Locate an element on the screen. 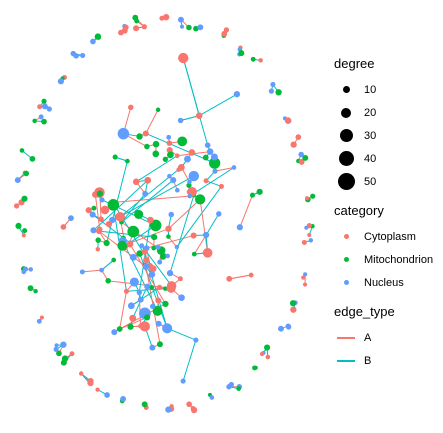  legend-category-item: Cytoplasm is located at coordinates (388, 236).